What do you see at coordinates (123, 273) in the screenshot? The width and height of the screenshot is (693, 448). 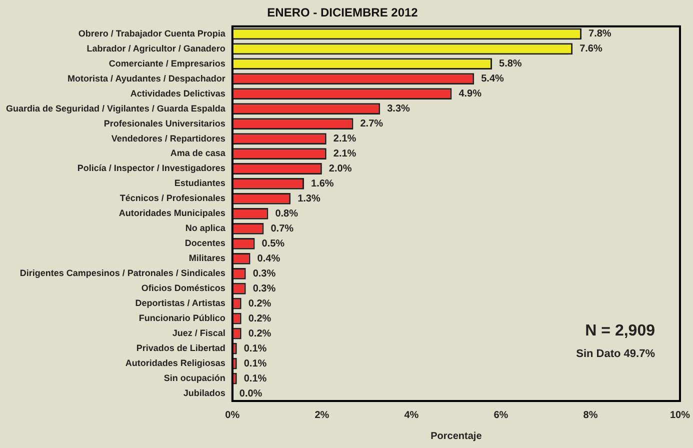 I see `y-tick-label: Dirigentes Campesinos / Patronales / Sindicales` at bounding box center [123, 273].